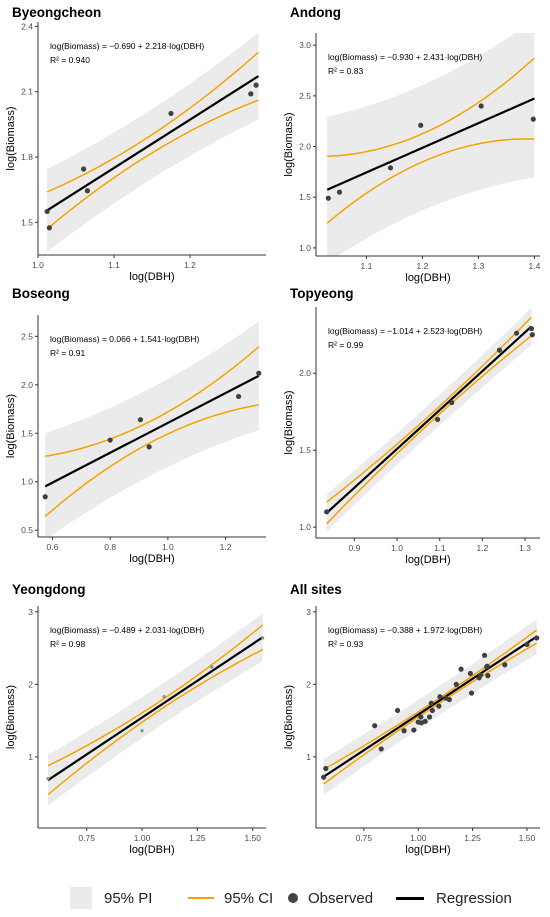 This screenshot has width=550, height=917. Describe the element at coordinates (127, 46) in the screenshot. I see `regression-equation: log(Biomass) = −0.690 + 2.218·log(DBH)` at that location.